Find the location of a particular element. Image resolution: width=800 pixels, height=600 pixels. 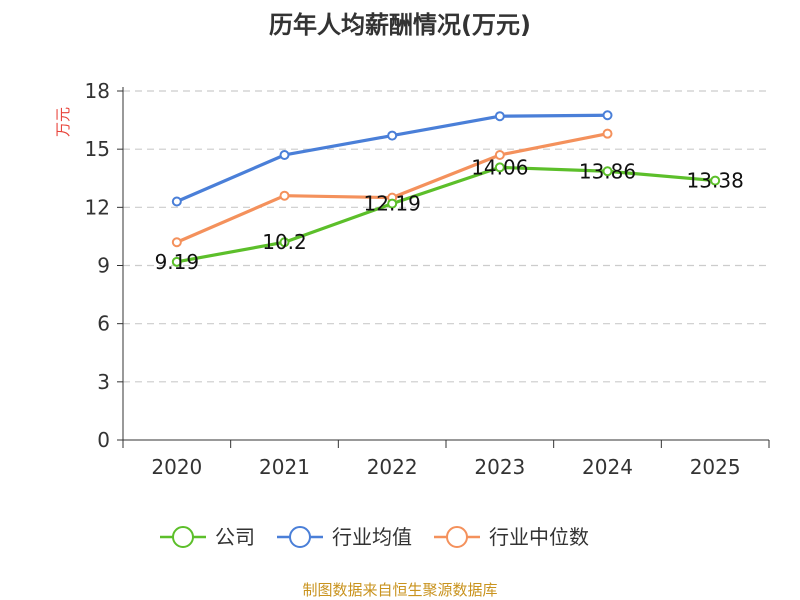

legend-item-0: 公司 is located at coordinates (207, 537).